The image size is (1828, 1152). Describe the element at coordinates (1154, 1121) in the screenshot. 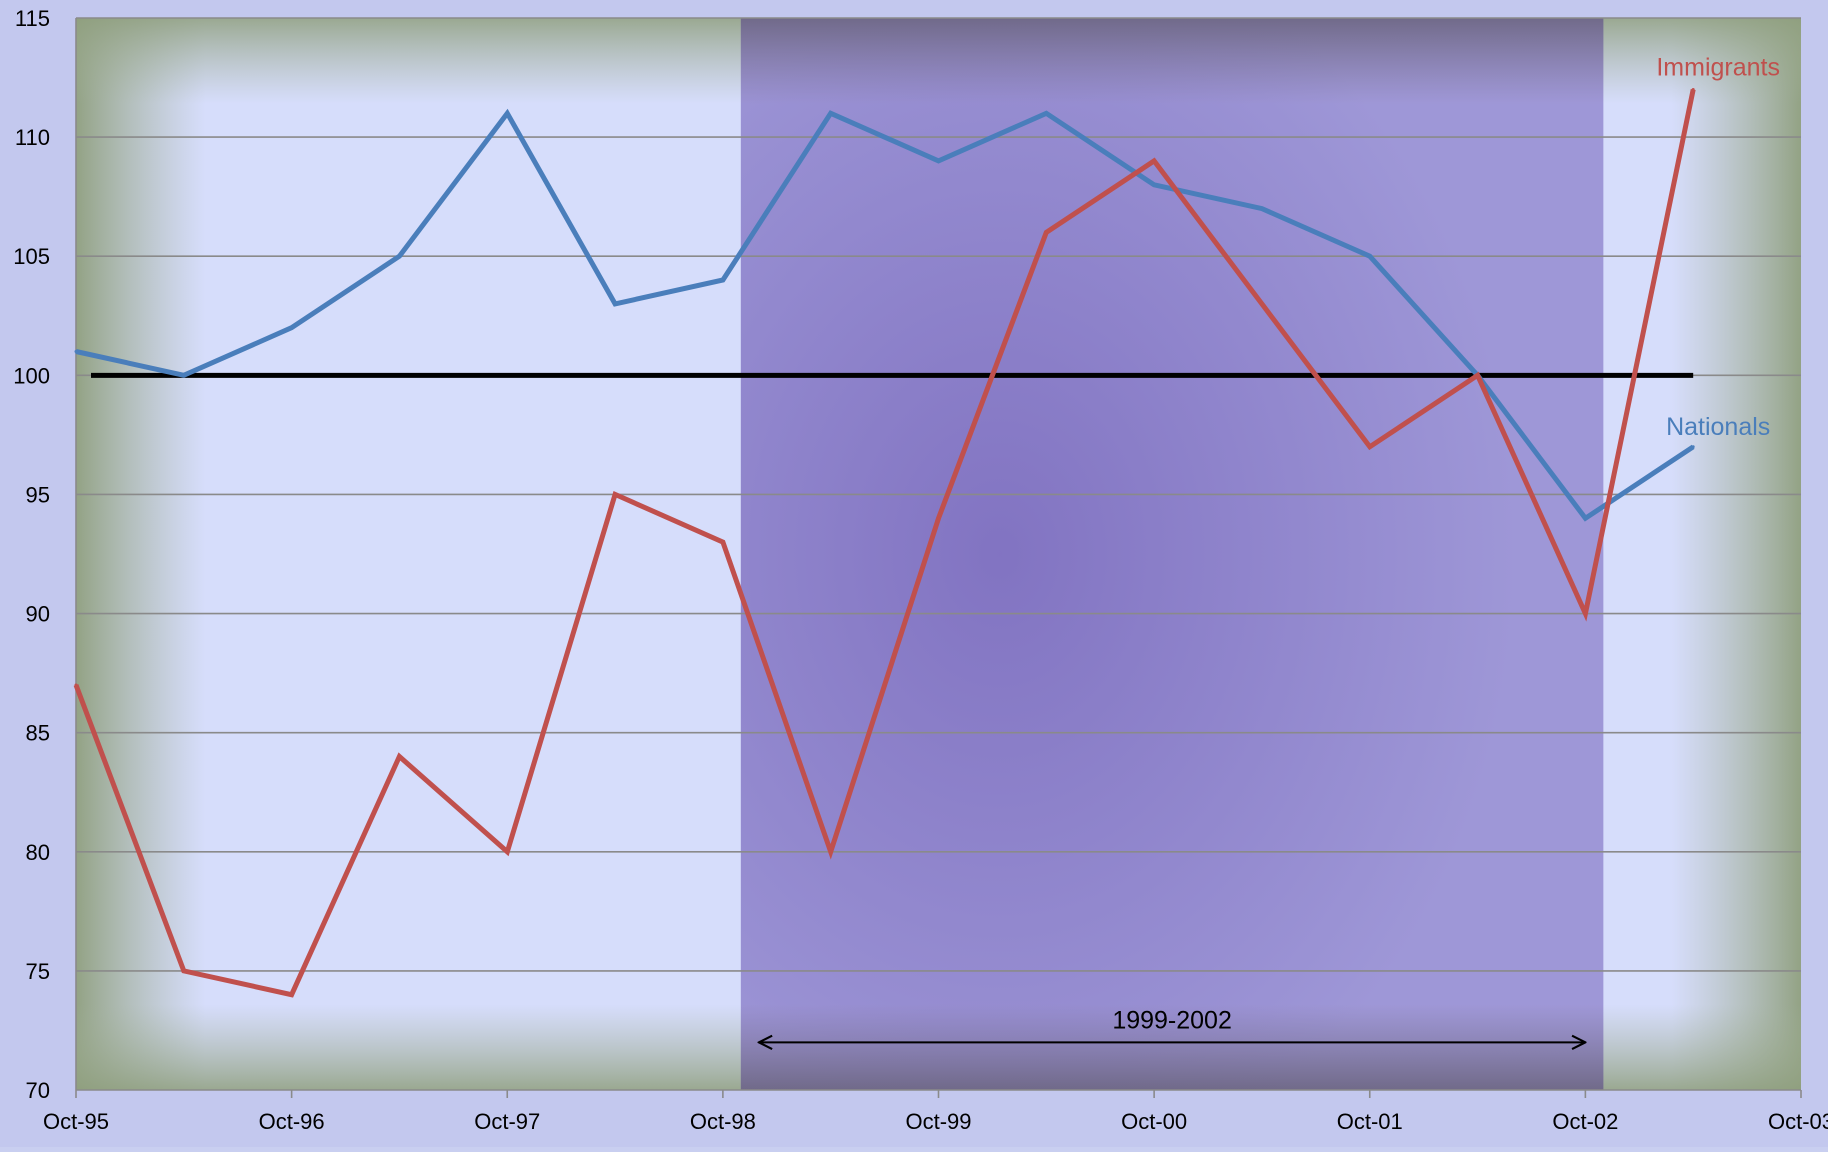

I see `x-tick-label: Oct-00` at that location.